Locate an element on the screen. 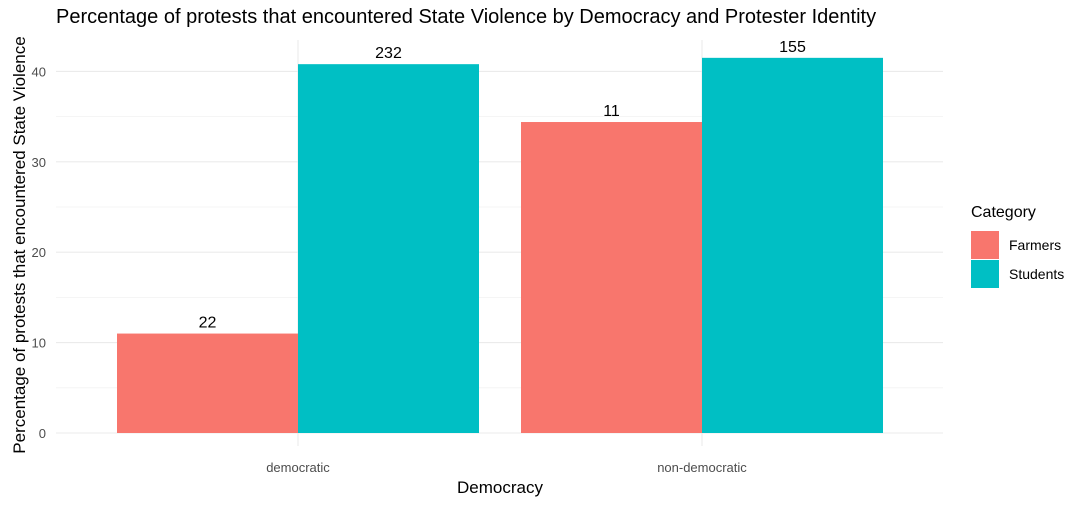 The width and height of the screenshot is (1086, 507). legend-item-farmers: Farmers is located at coordinates (1017, 244).